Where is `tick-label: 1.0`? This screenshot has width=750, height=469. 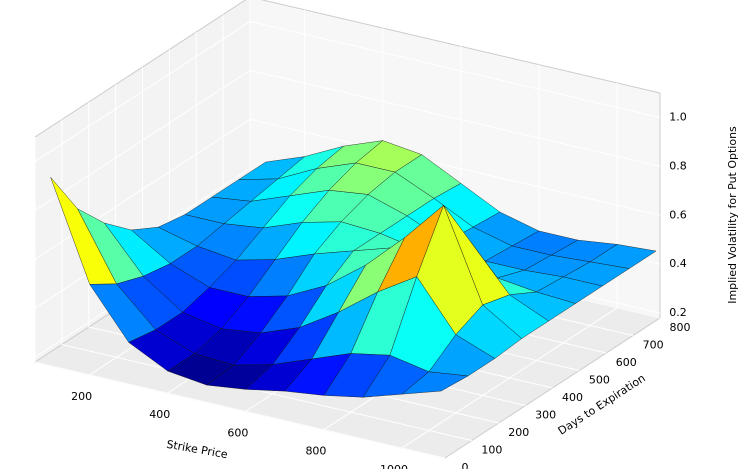
tick-label: 1.0 is located at coordinates (678, 116).